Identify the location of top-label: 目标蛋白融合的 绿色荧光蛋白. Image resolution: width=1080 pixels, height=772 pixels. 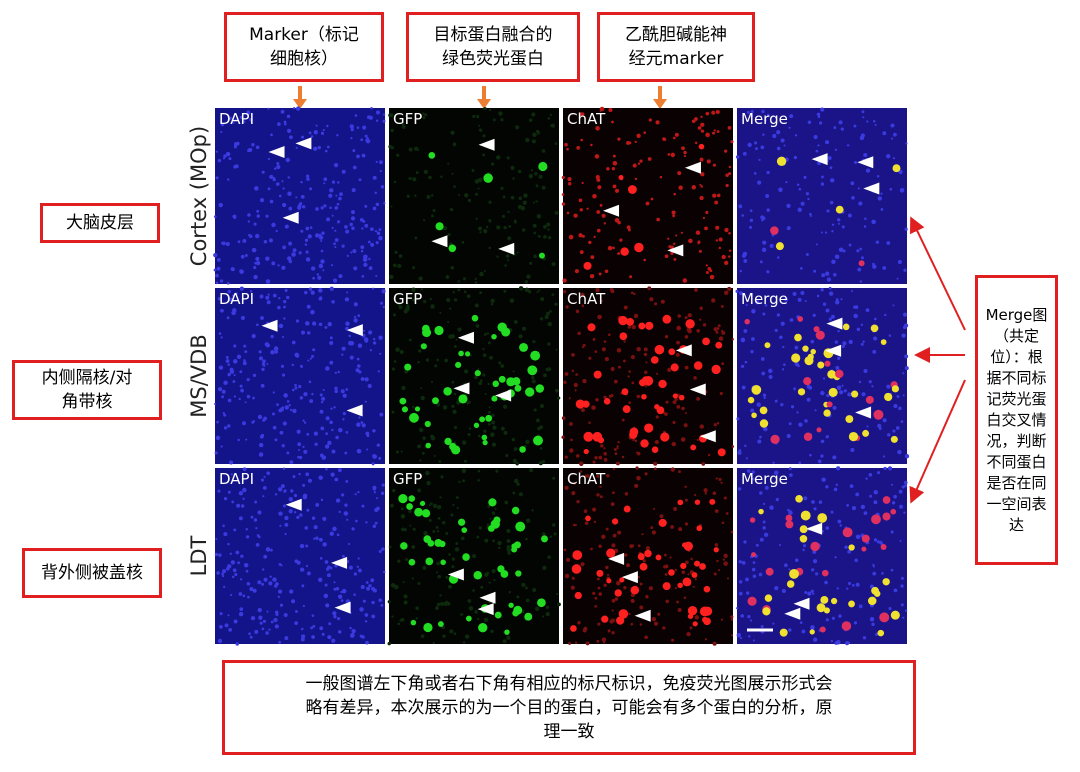
(493, 47).